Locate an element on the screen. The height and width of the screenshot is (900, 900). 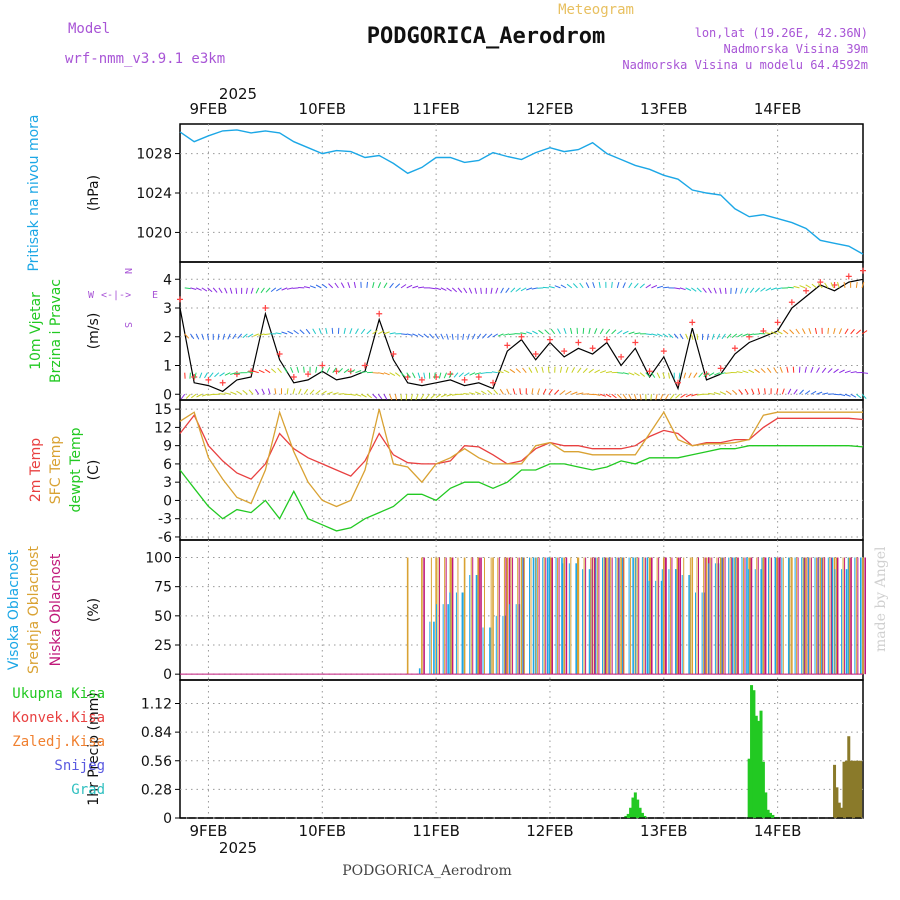
y-tick-label: -3 is located at coordinates (165, 520).